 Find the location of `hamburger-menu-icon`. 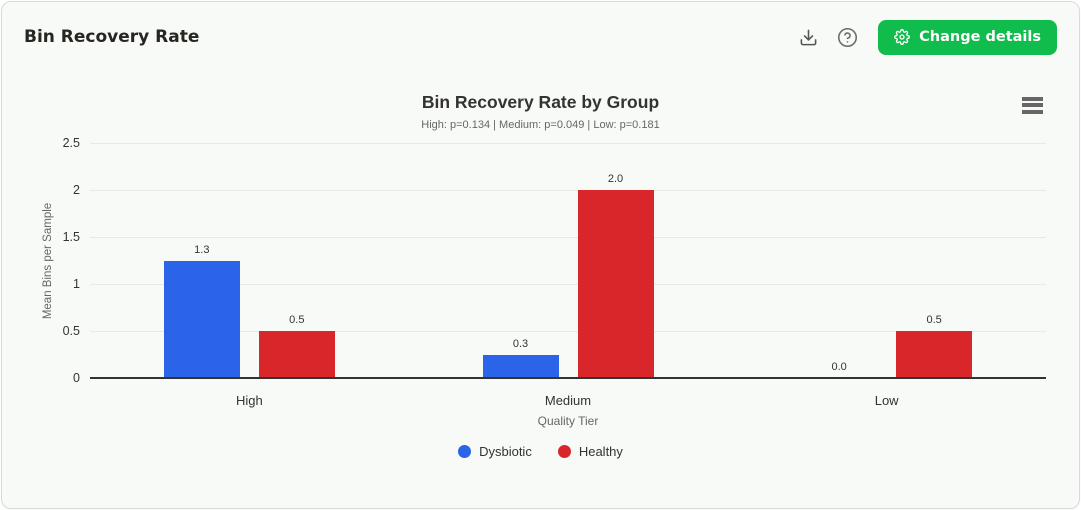

hamburger-menu-icon is located at coordinates (1032, 105).